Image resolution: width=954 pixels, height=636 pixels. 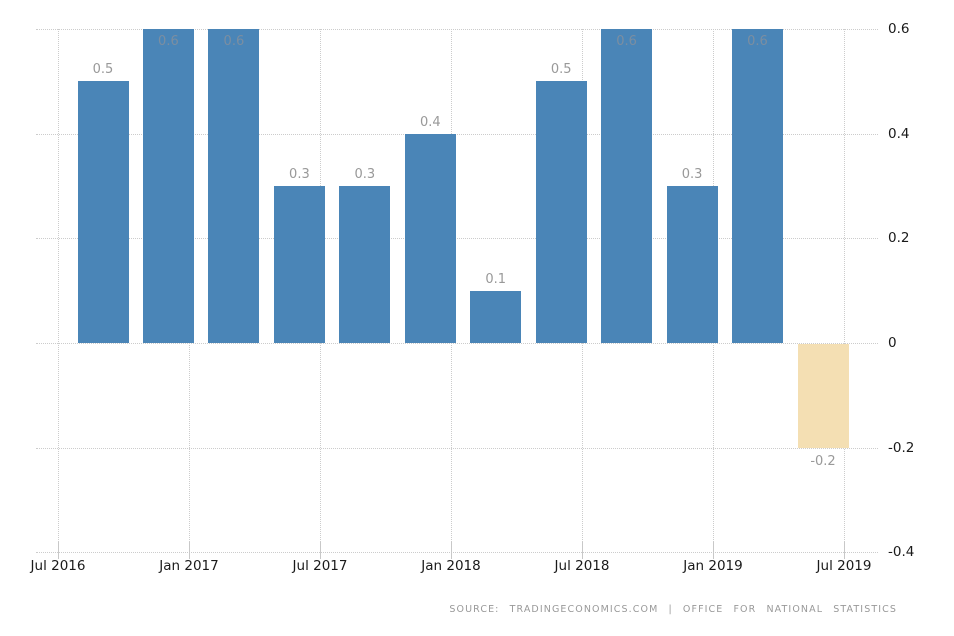 I want to click on x-axis-tick-label: Jan 2017, so click(x=189, y=566).